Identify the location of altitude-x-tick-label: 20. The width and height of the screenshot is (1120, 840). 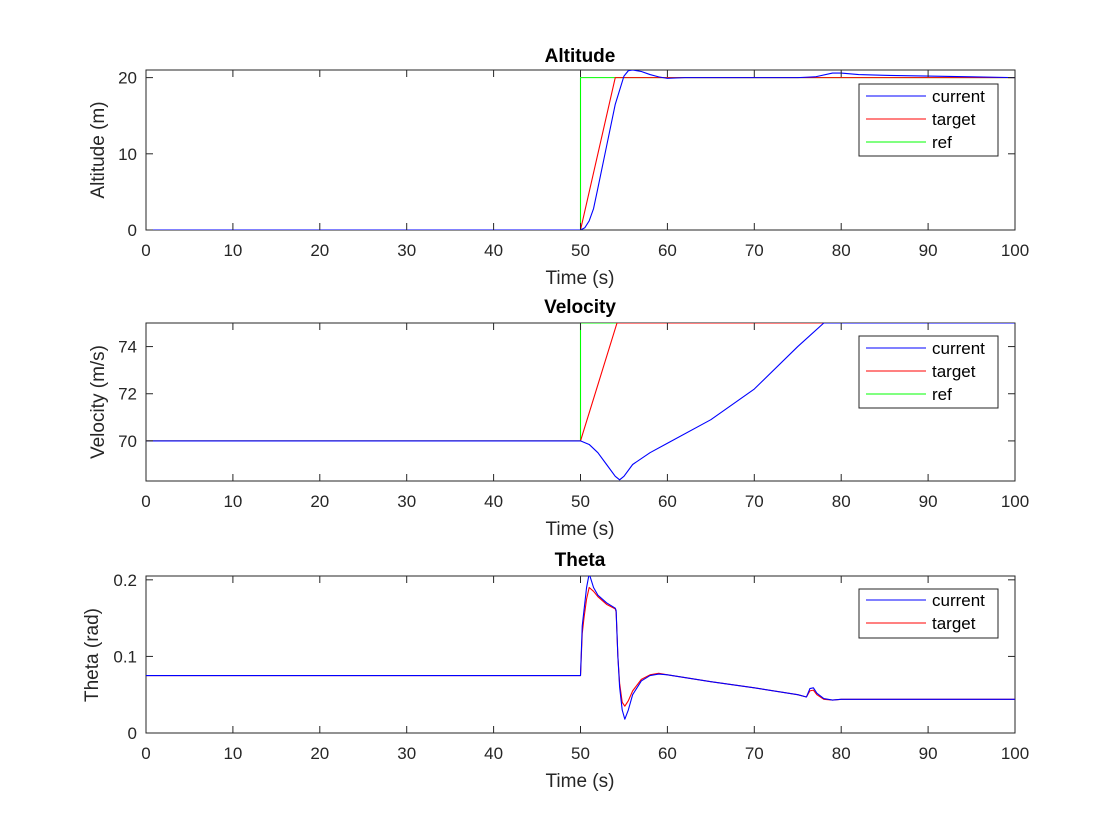
(319, 250).